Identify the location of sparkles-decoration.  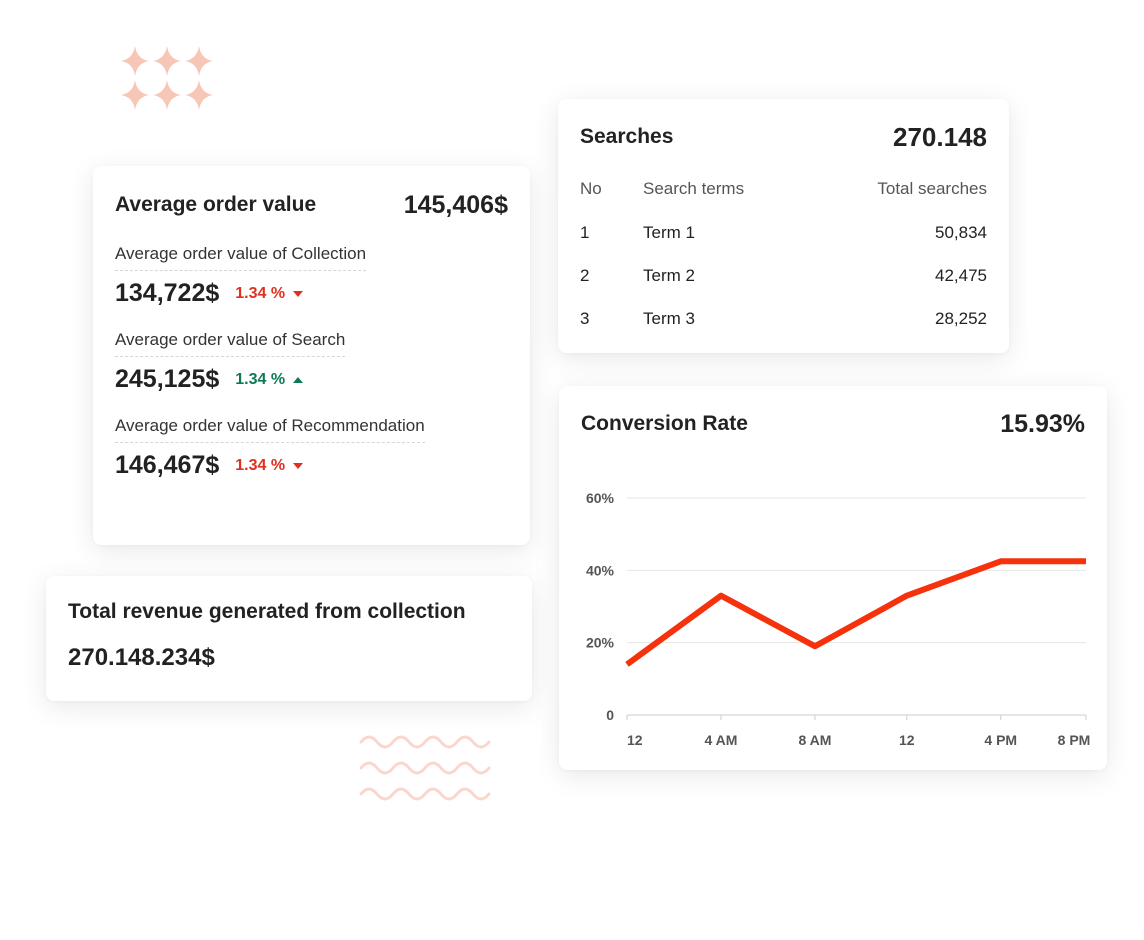
(167, 78).